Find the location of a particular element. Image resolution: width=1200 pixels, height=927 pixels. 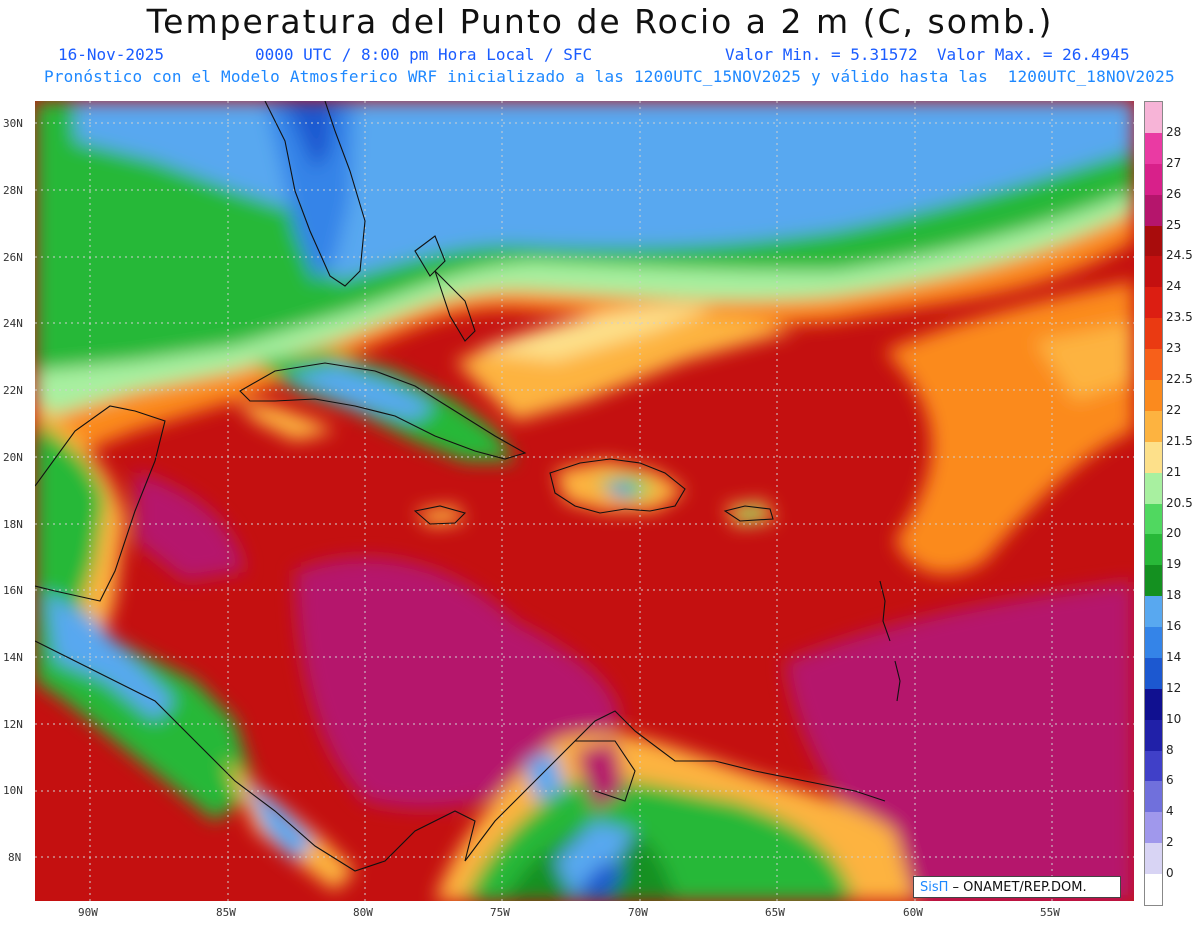

lon-label: 55W is located at coordinates (1050, 912).